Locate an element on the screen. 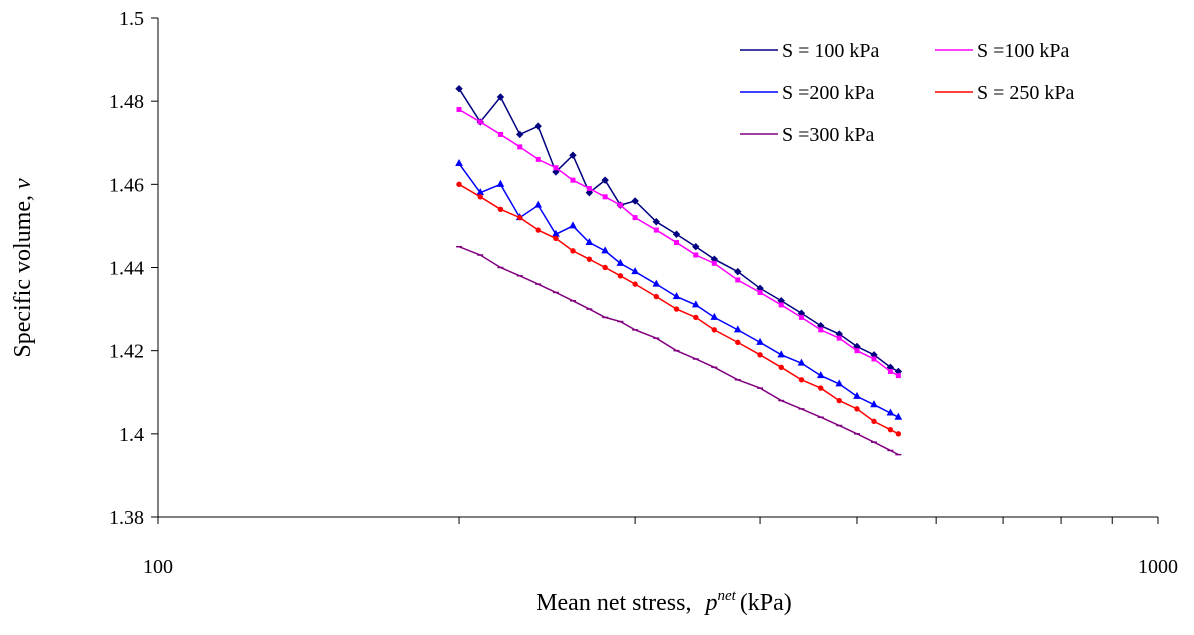 The image size is (1194, 635). x-tick-label: 1000 is located at coordinates (1158, 567).